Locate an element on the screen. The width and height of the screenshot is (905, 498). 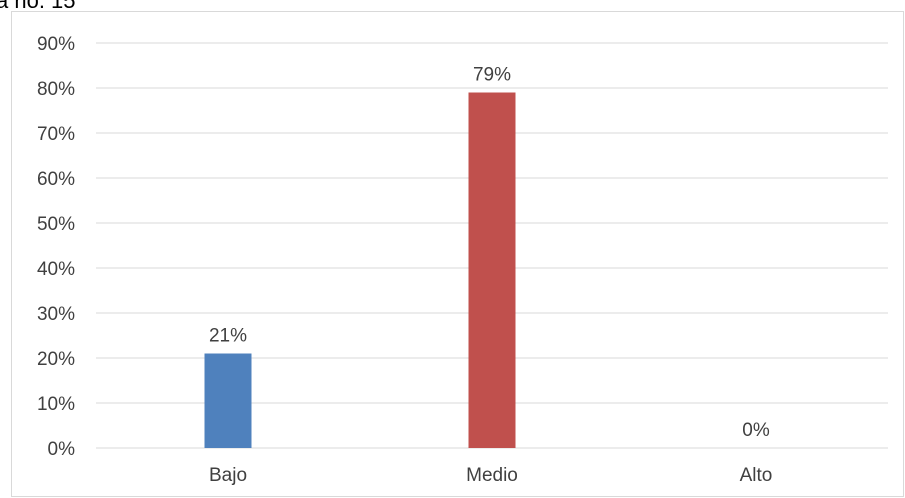
y-tick-label: 80% is located at coordinates (56, 89).